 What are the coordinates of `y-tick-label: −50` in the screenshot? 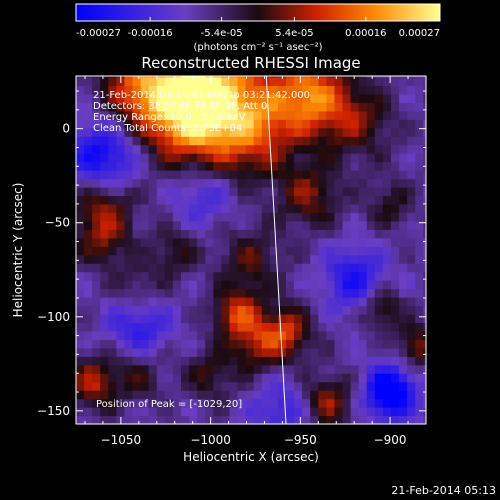 It's located at (57, 223).